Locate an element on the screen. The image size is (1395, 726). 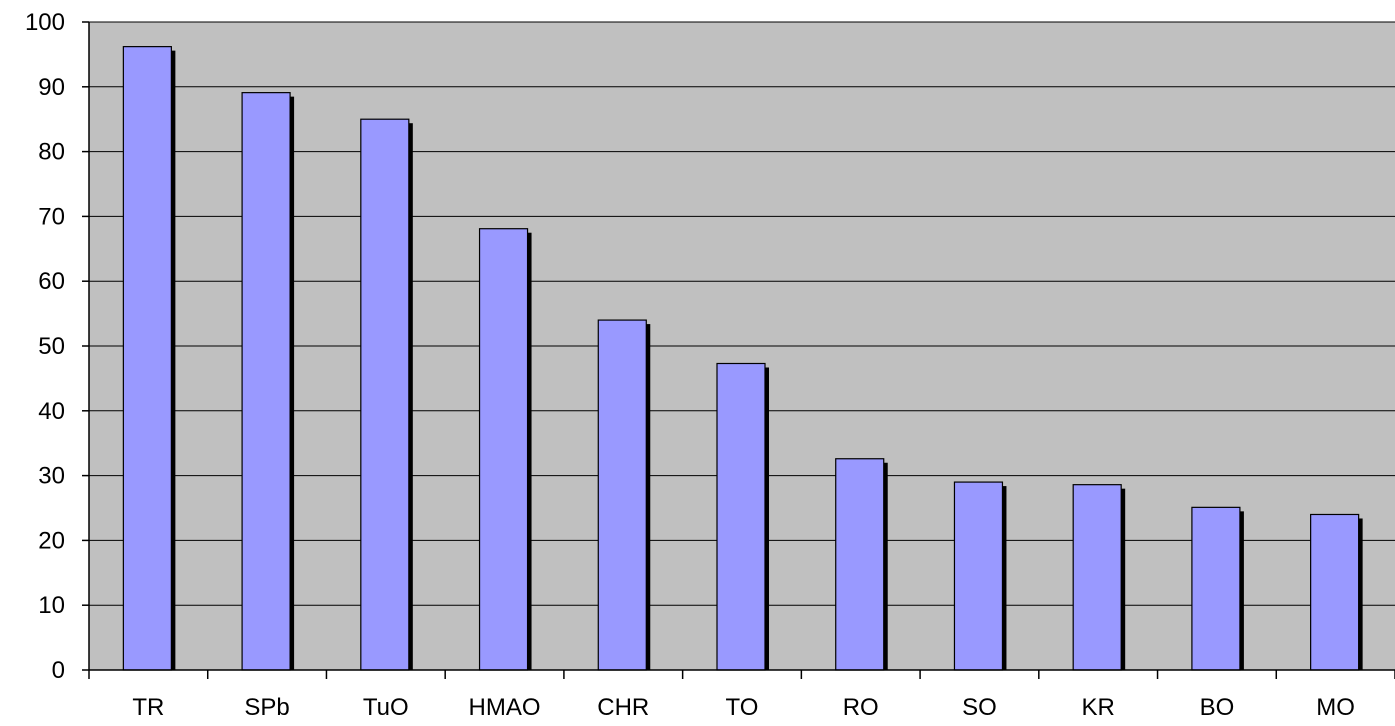
x-tick-label: KR is located at coordinates (1098, 707).